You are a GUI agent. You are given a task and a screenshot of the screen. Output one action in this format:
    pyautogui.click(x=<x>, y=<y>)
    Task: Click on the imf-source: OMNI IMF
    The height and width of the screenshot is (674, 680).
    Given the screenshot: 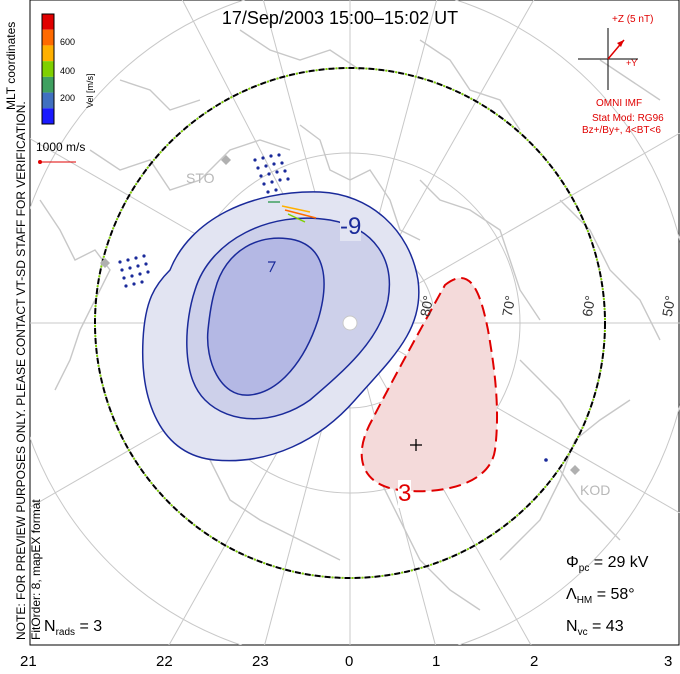 What is the action you would take?
    pyautogui.click(x=619, y=103)
    